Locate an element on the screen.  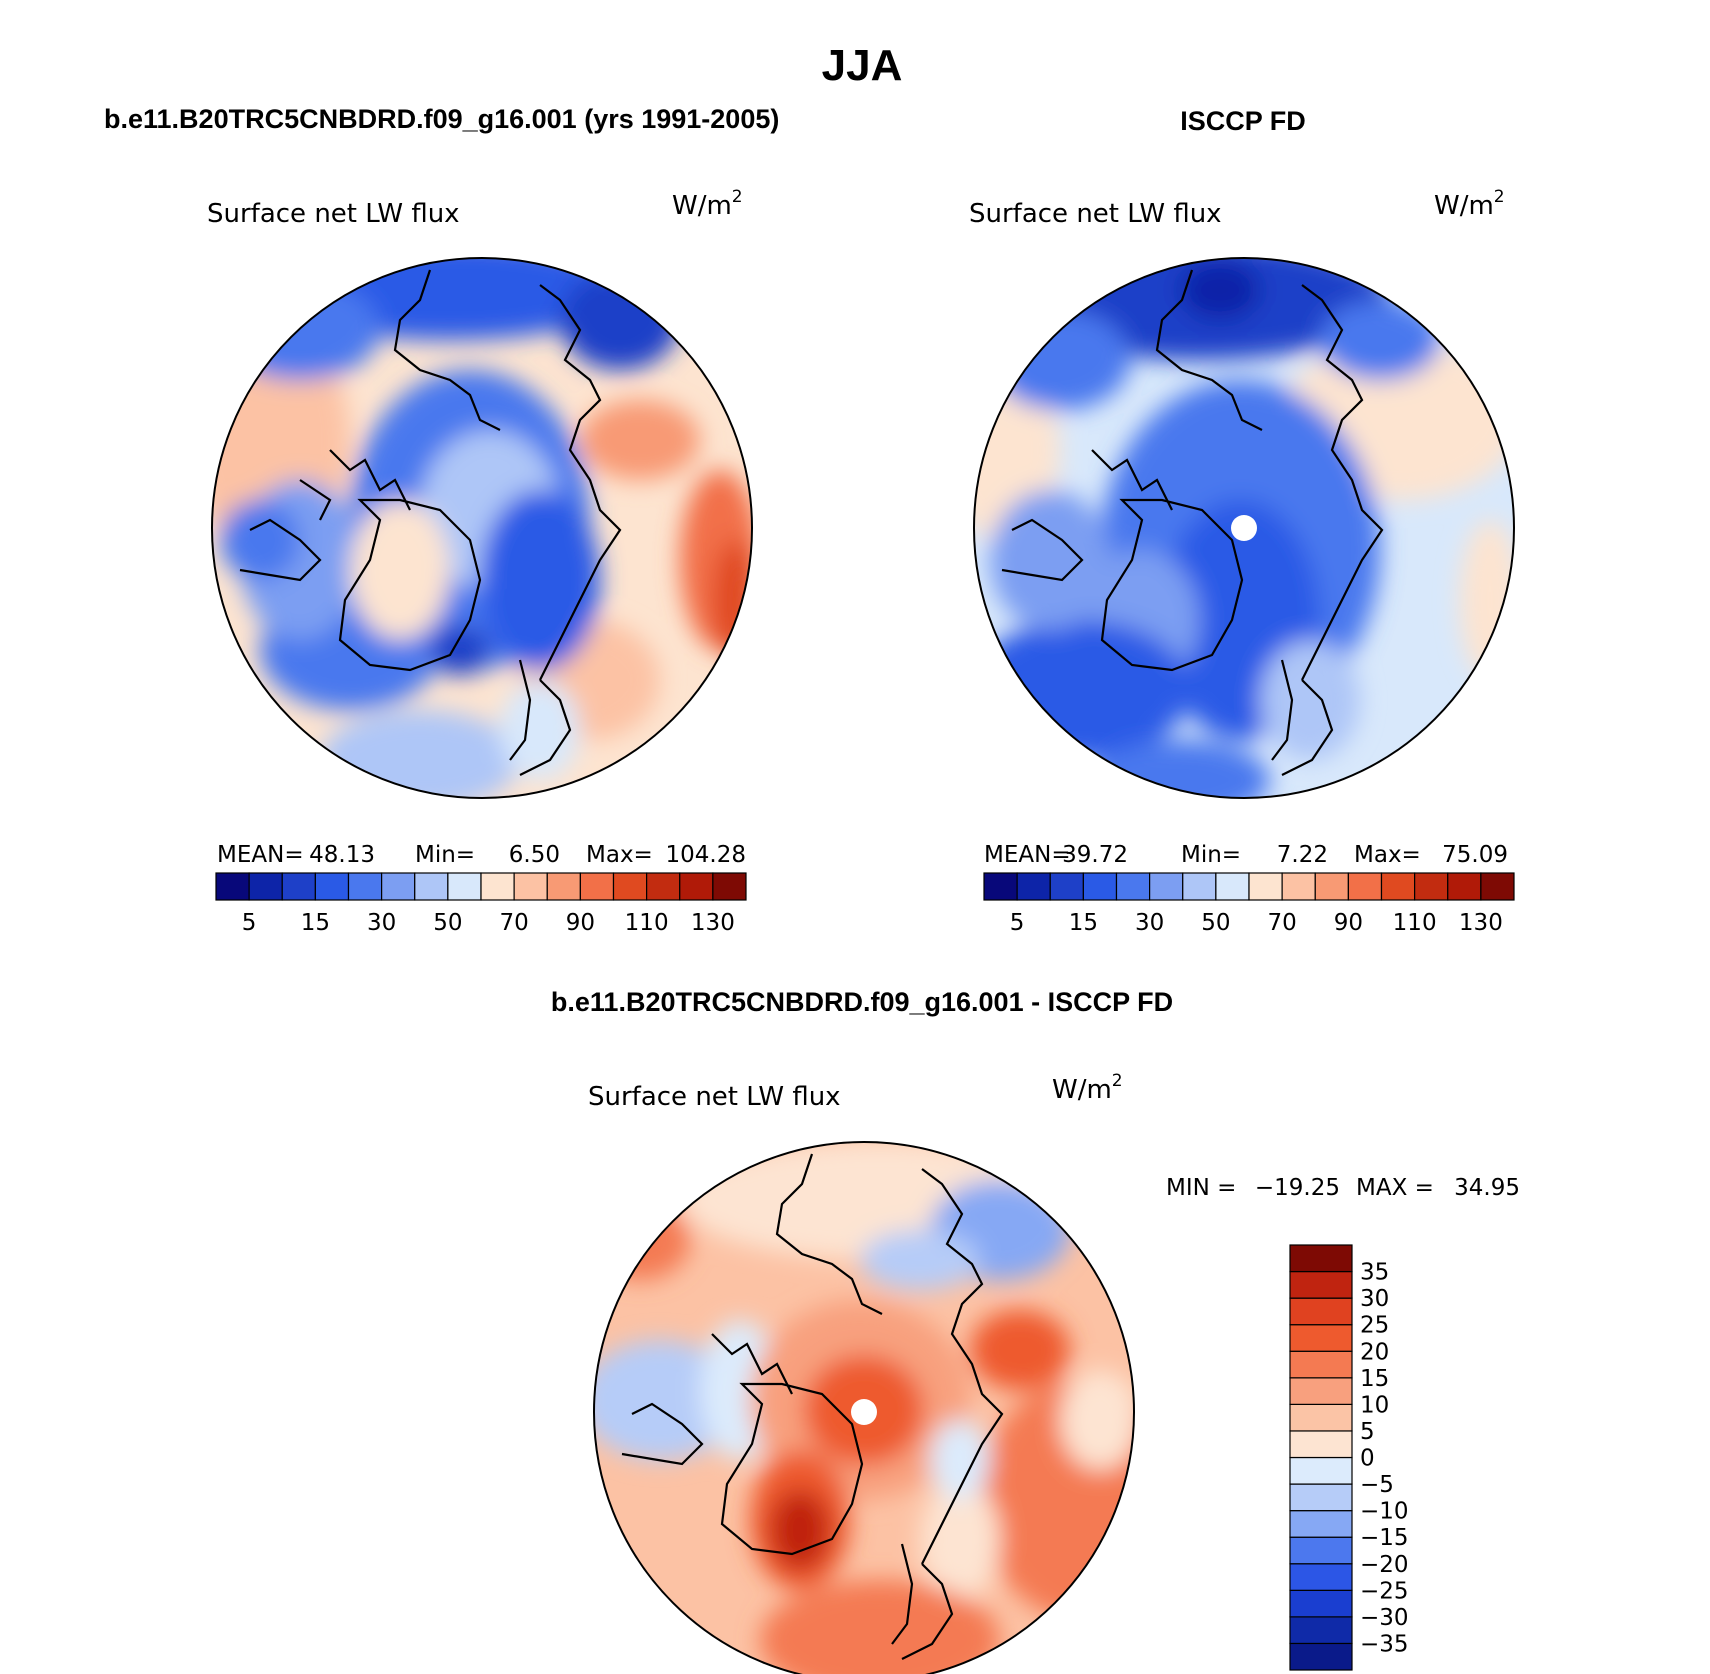
right-max-label: Max= is located at coordinates (1387, 855).